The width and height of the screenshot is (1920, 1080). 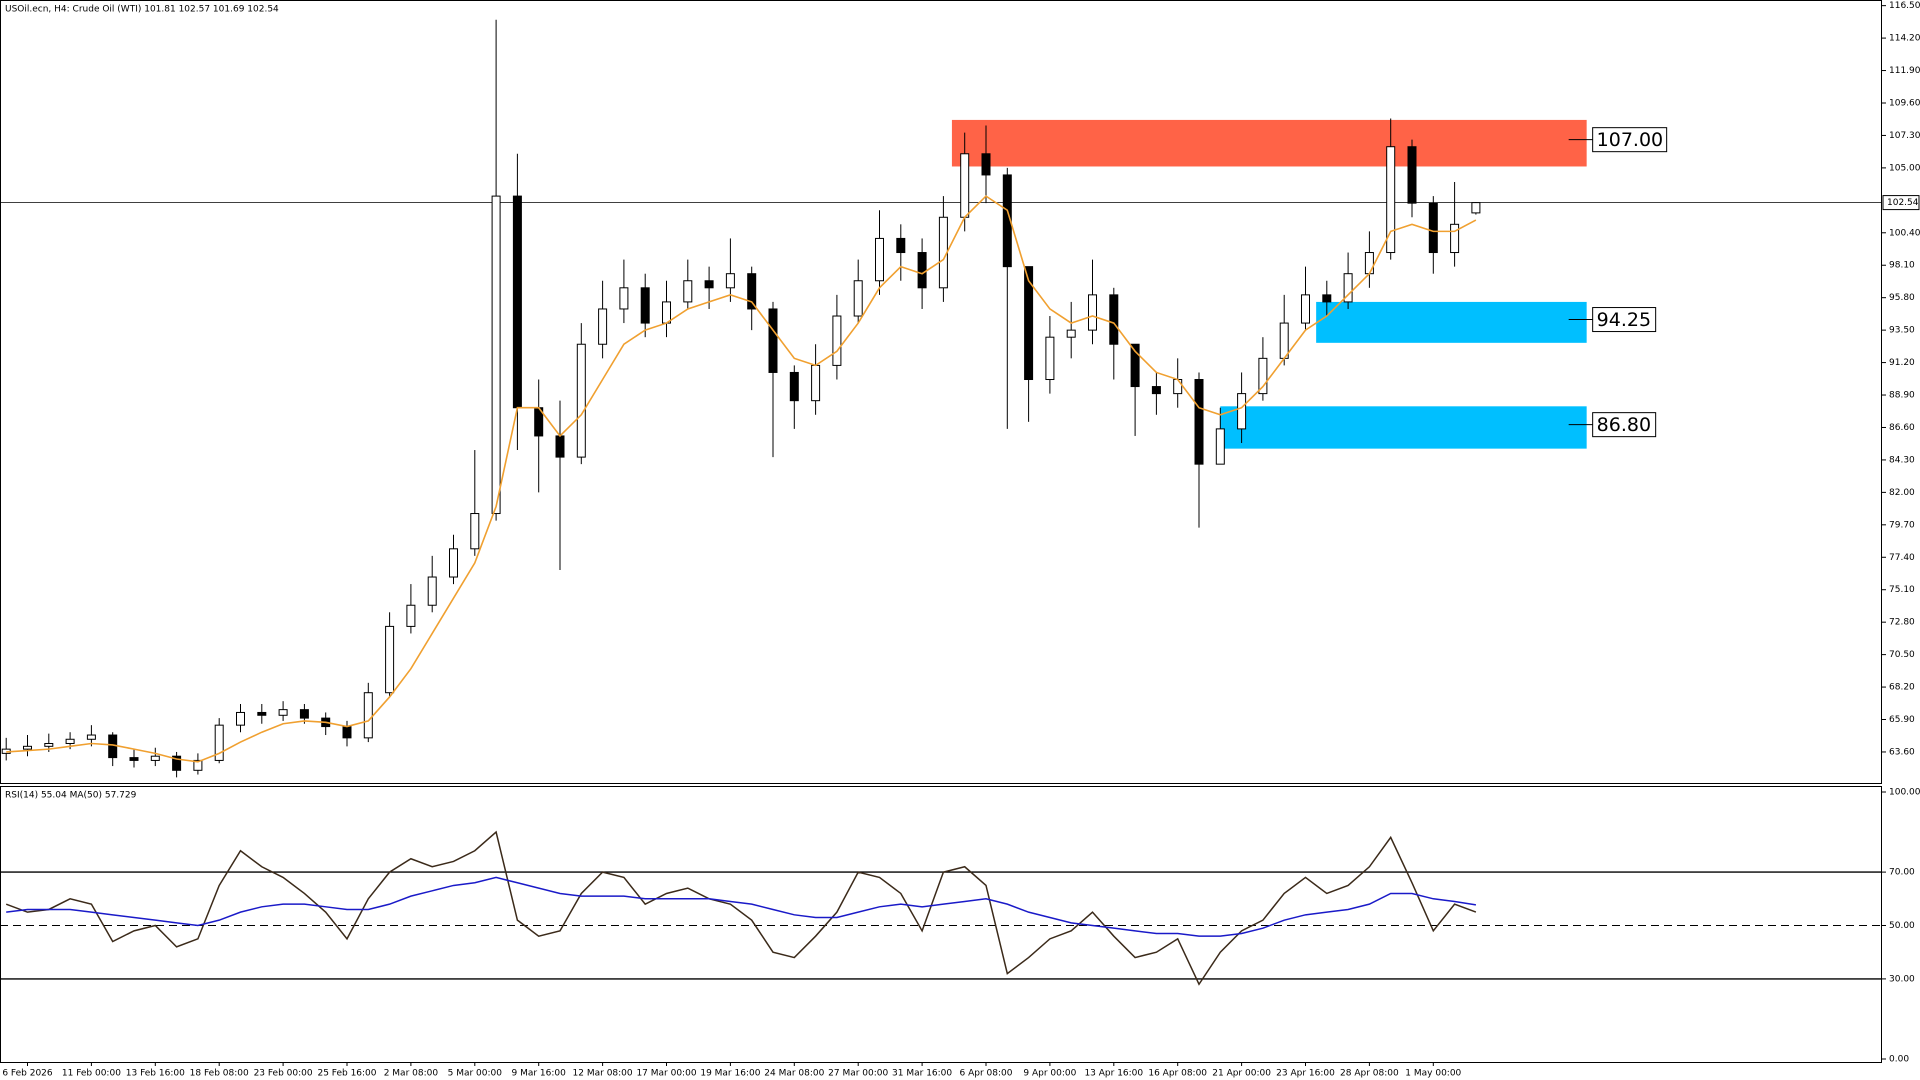 I want to click on y-tick-label: 114.20, so click(x=1904, y=39).